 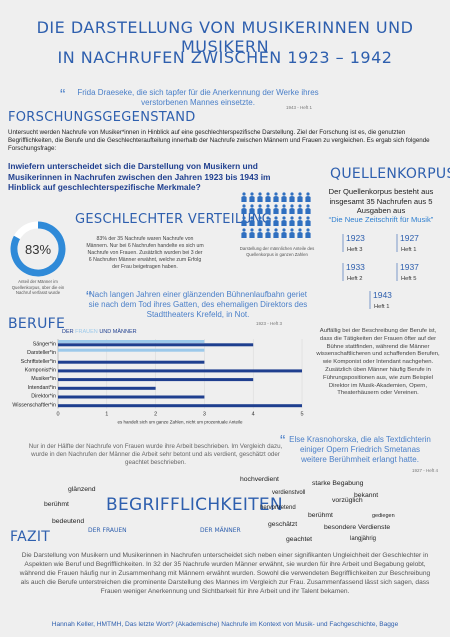 I want to click on term: gediegen, so click(x=383, y=516).